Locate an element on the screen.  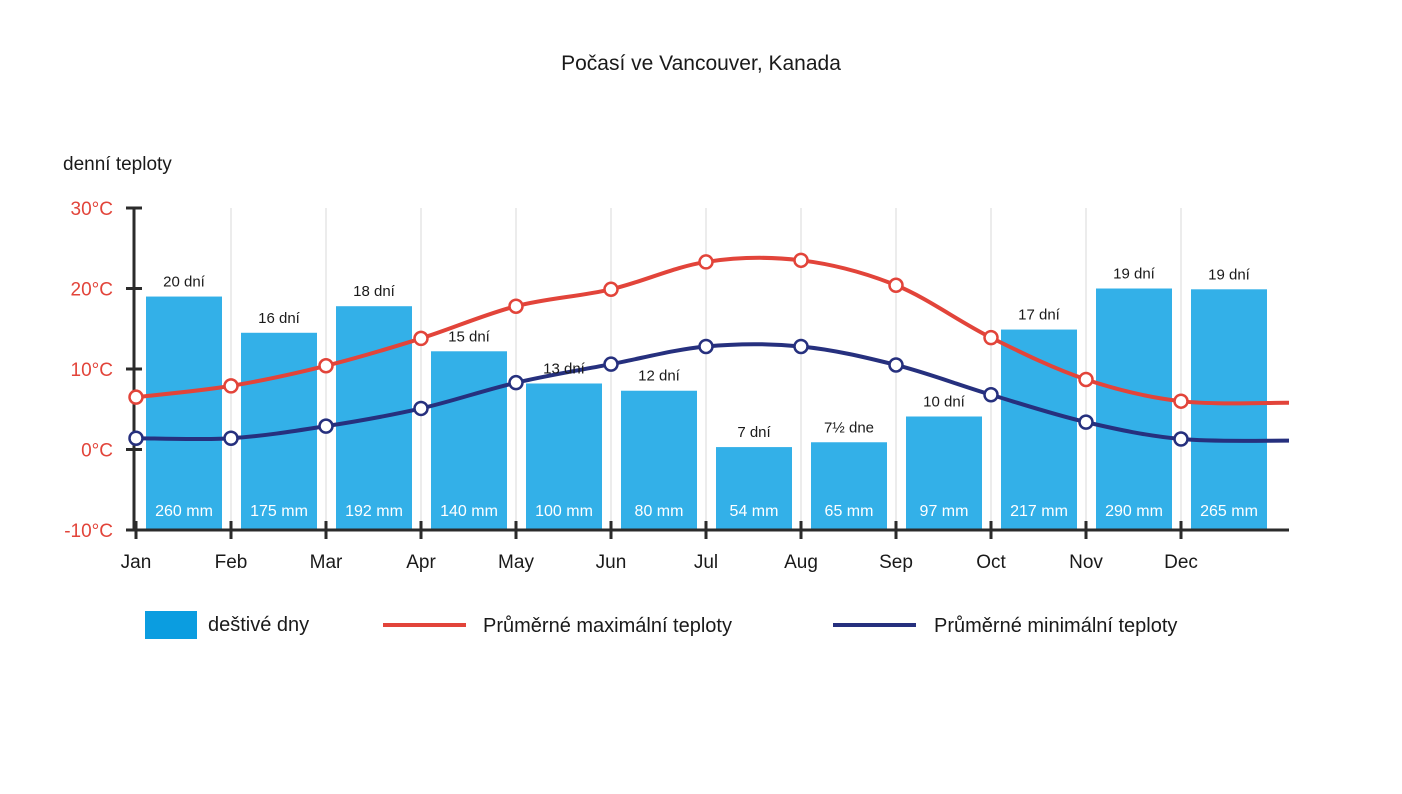
bar-jun is located at coordinates (659, 460).